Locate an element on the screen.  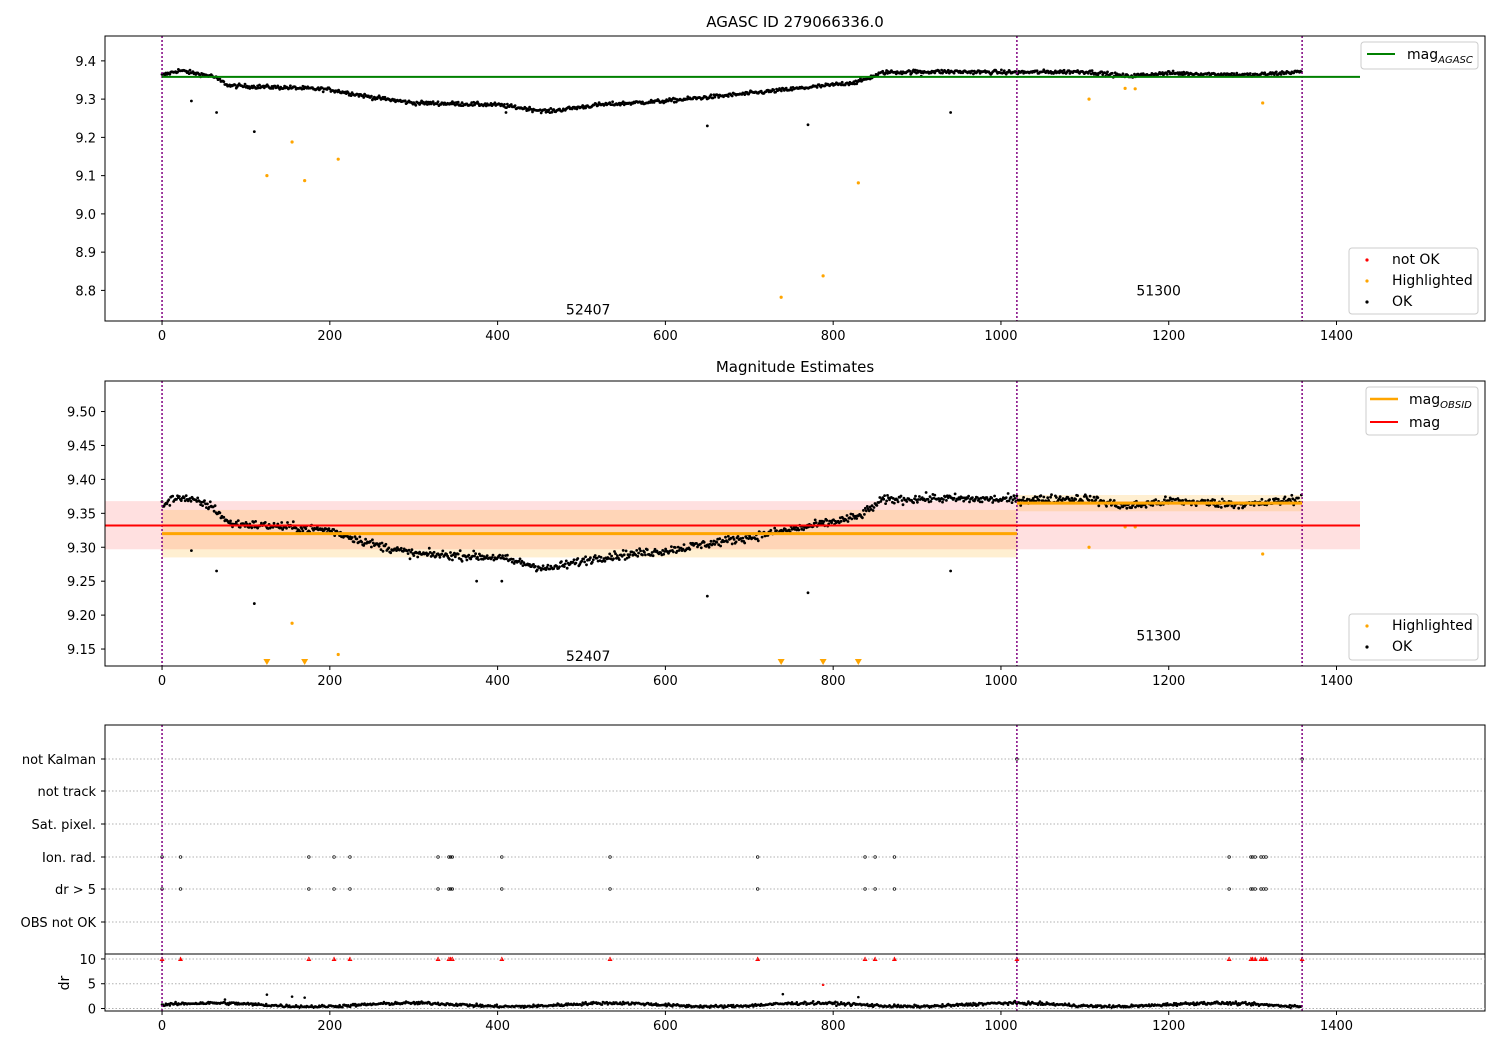
legend-box is located at coordinates (1413, 637).